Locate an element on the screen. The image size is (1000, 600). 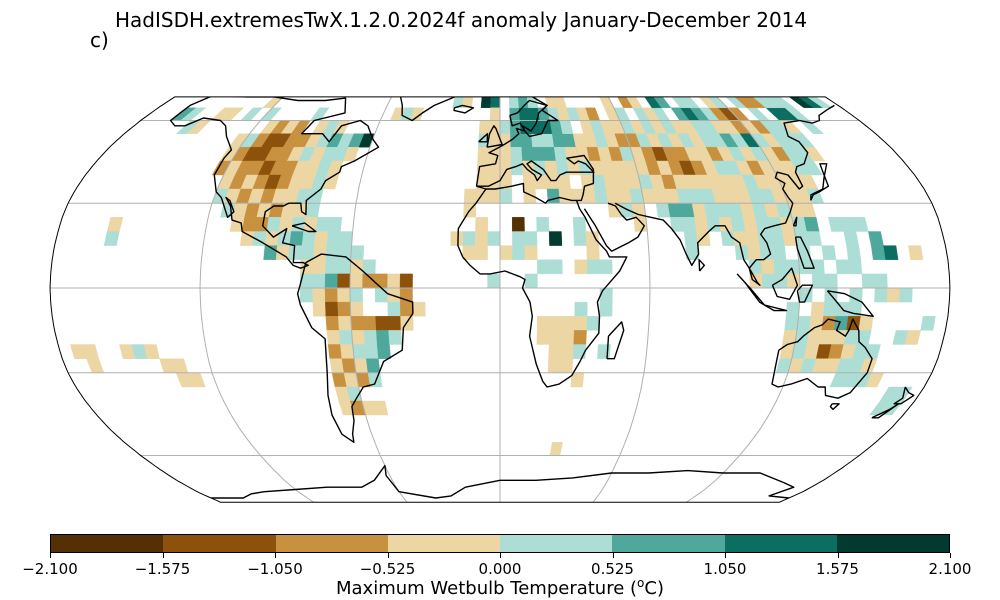
colorbar-tick-label: 1.575 is located at coordinates (837, 569).